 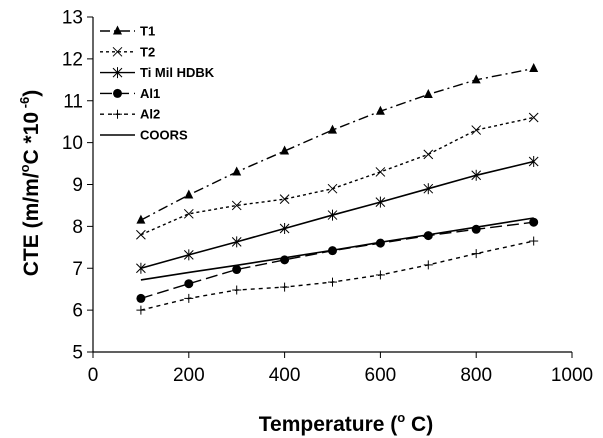 I want to click on legend-item-t2: T2, so click(x=127, y=51).